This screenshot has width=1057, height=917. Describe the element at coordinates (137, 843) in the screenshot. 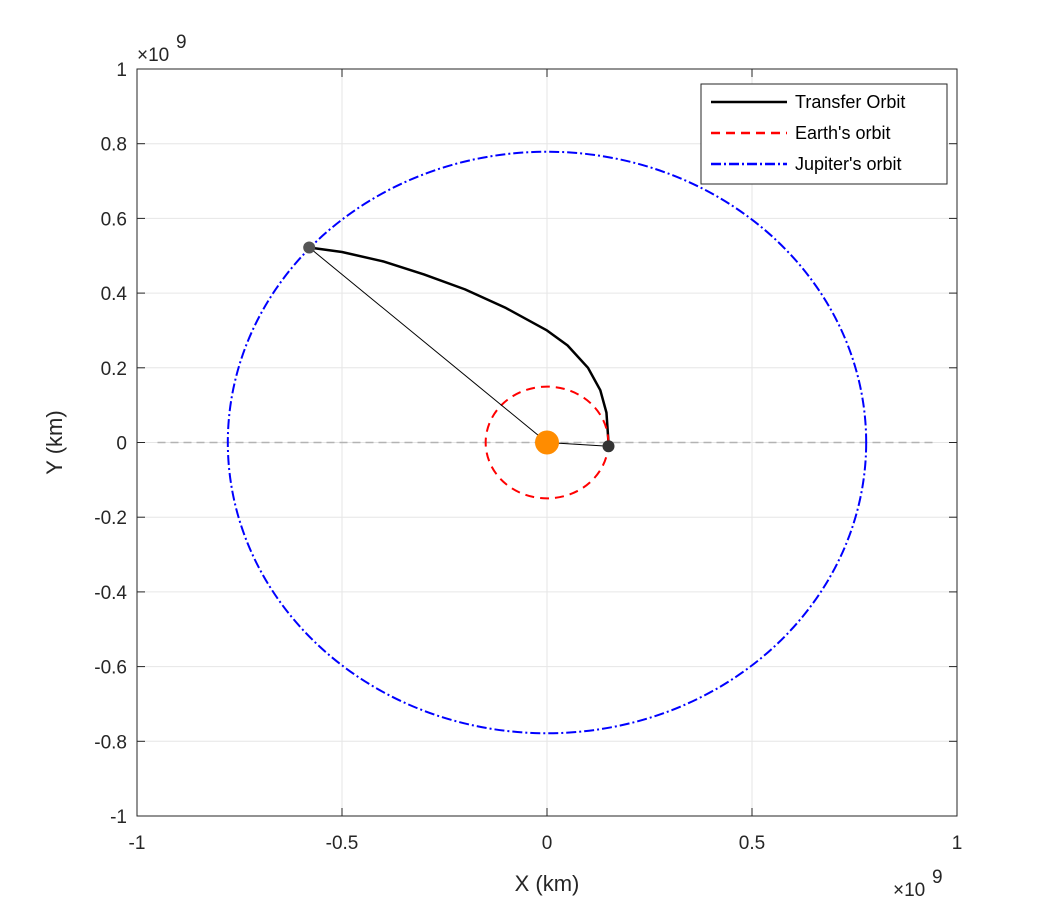

I see `x-tick-label: -1` at that location.